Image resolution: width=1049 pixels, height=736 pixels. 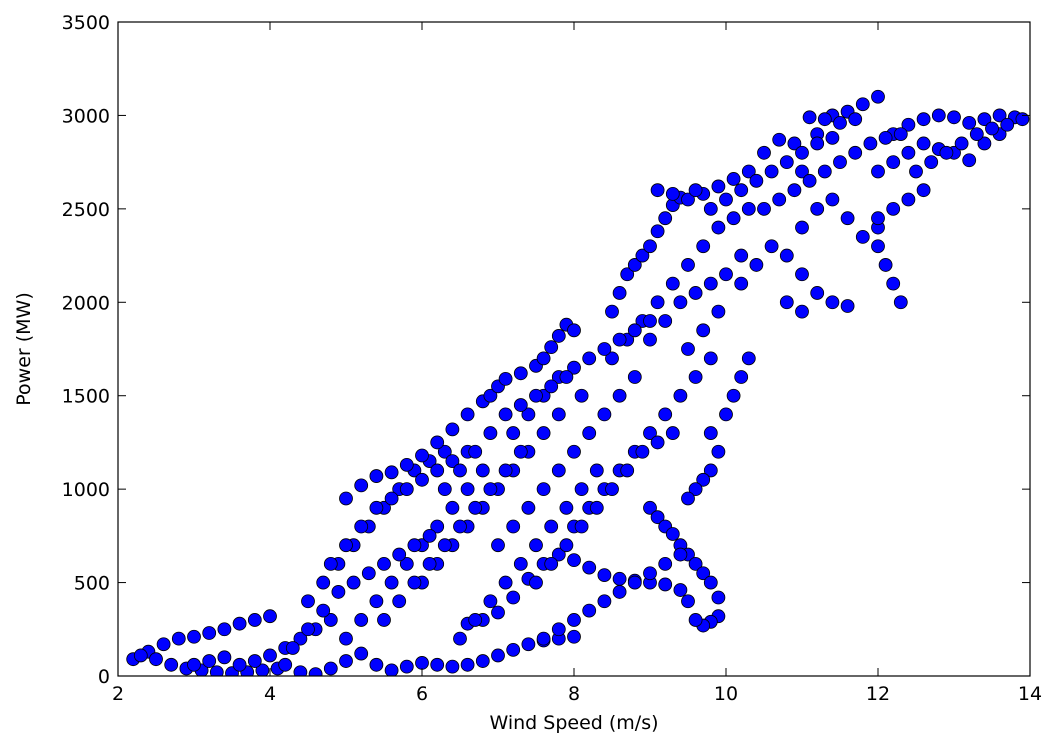 I want to click on y-tick-label: 2000, so click(x=86, y=303).